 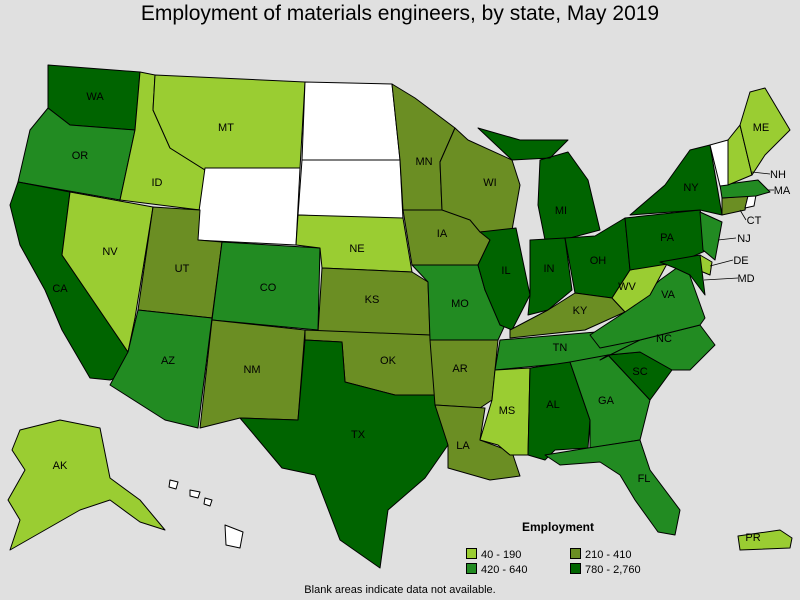 I want to click on state-label-ar: AR, so click(x=459, y=369).